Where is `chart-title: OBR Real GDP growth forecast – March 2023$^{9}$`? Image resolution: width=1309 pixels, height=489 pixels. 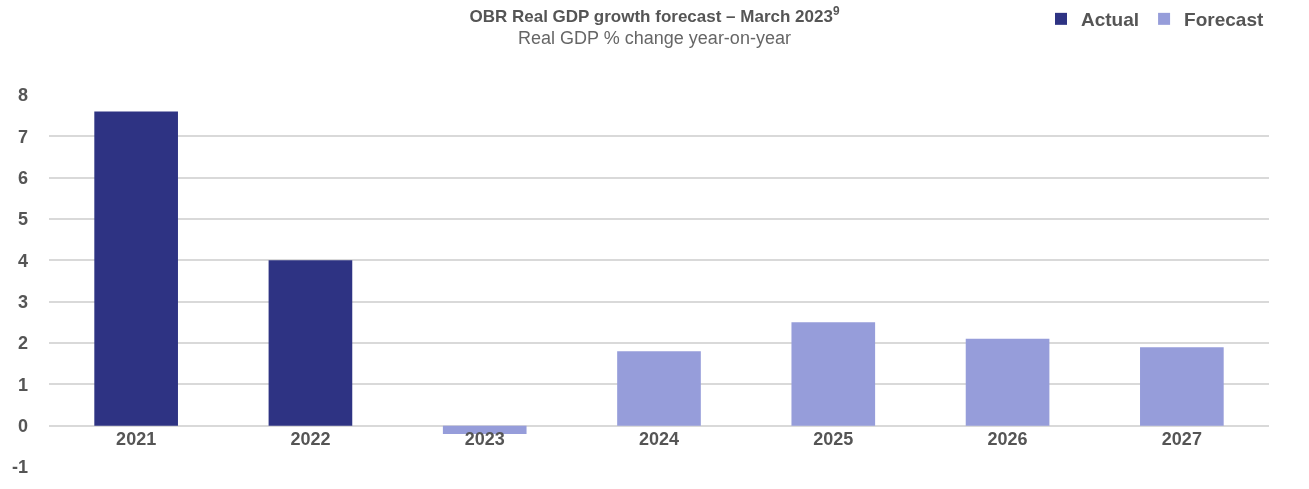 chart-title: OBR Real GDP growth forecast – March 2023$^{9}$ is located at coordinates (654, 14).